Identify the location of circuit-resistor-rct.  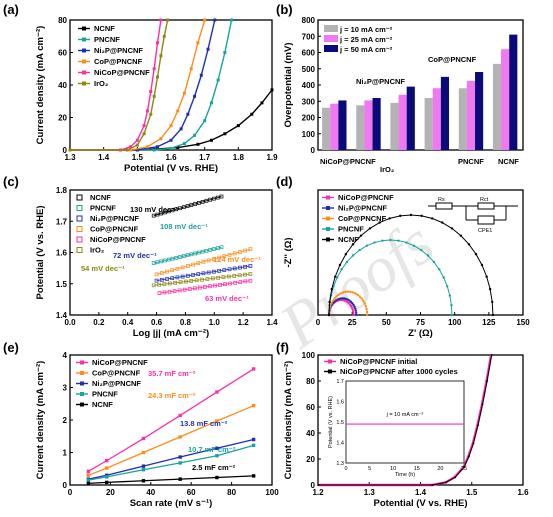
(486, 206).